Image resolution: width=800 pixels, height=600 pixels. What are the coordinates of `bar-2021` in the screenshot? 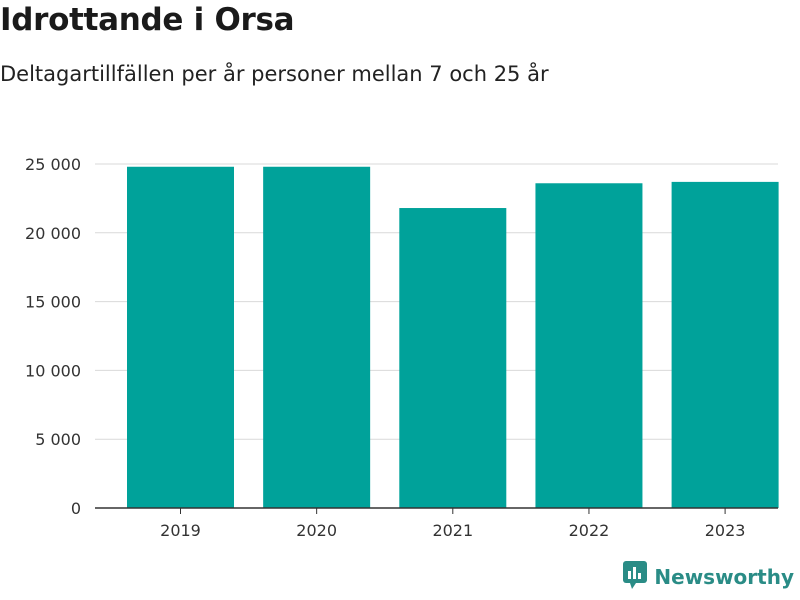 It's located at (453, 358).